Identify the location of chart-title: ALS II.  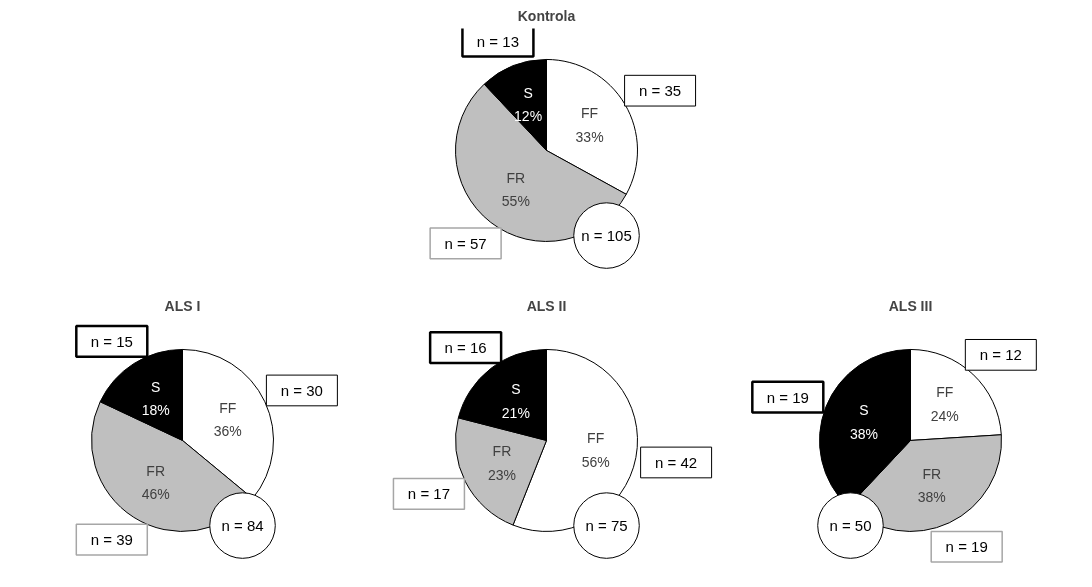
(546, 305).